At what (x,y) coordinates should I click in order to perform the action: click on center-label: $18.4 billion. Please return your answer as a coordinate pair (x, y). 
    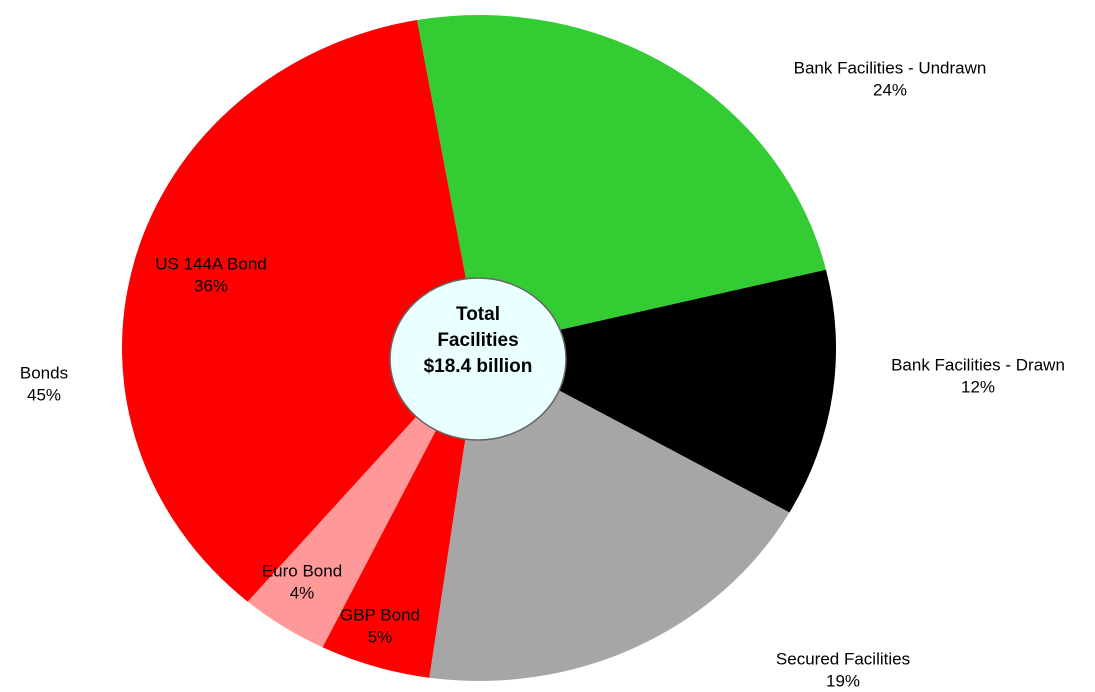
    Looking at the image, I should click on (478, 366).